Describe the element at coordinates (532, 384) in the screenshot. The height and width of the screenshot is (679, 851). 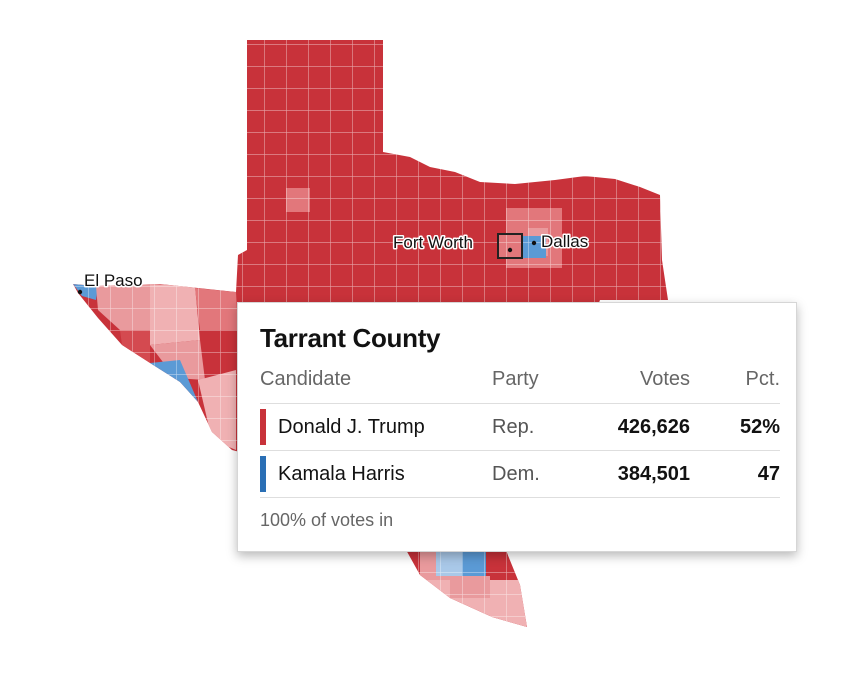
I see `header-party: Party` at that location.